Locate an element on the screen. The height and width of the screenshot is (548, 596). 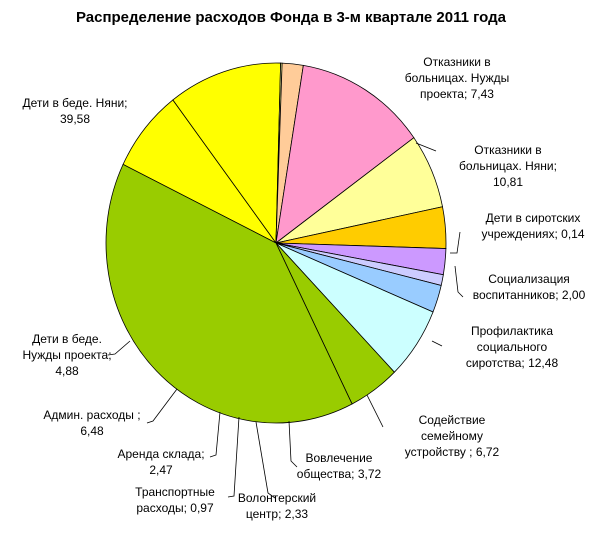
slice-label: Отказники в больницах. Нужды проекта; 7,43 is located at coordinates (457, 78).